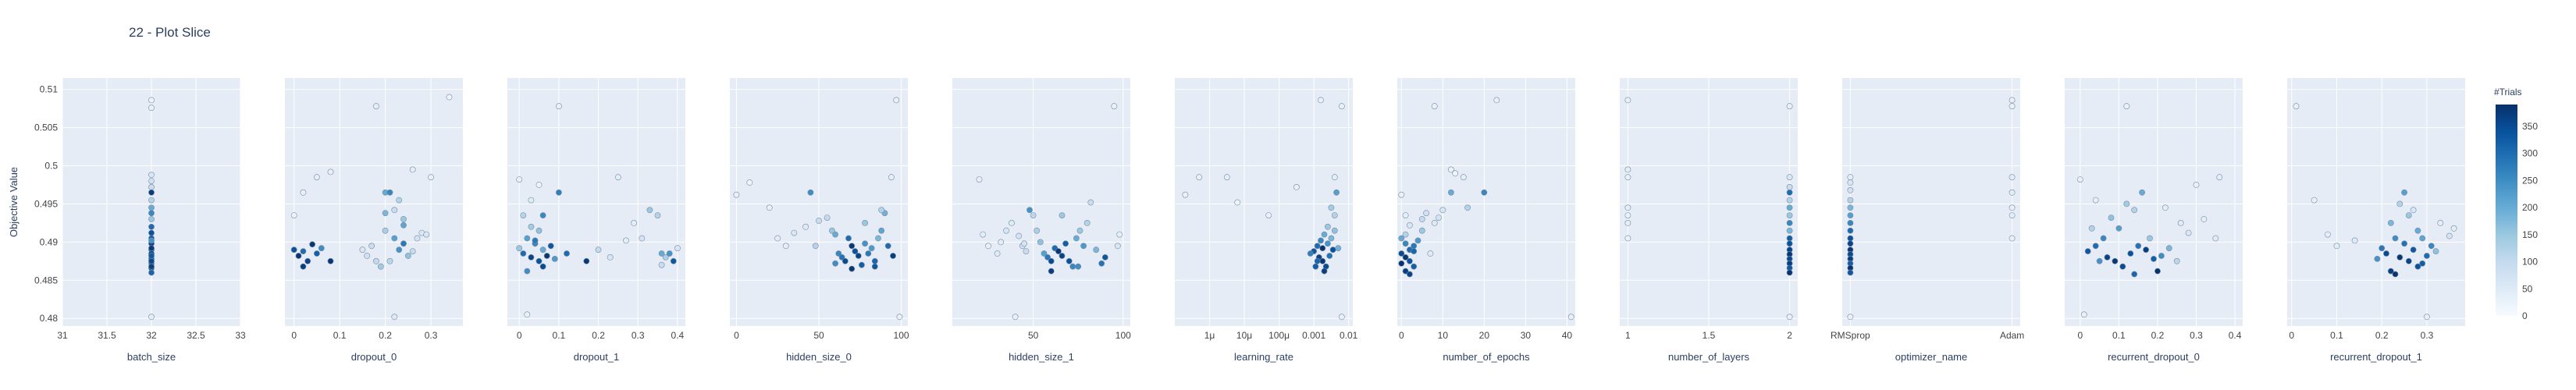 The width and height of the screenshot is (2576, 390). Describe the element at coordinates (240, 335) in the screenshot. I see `x-tick-label: 33` at that location.